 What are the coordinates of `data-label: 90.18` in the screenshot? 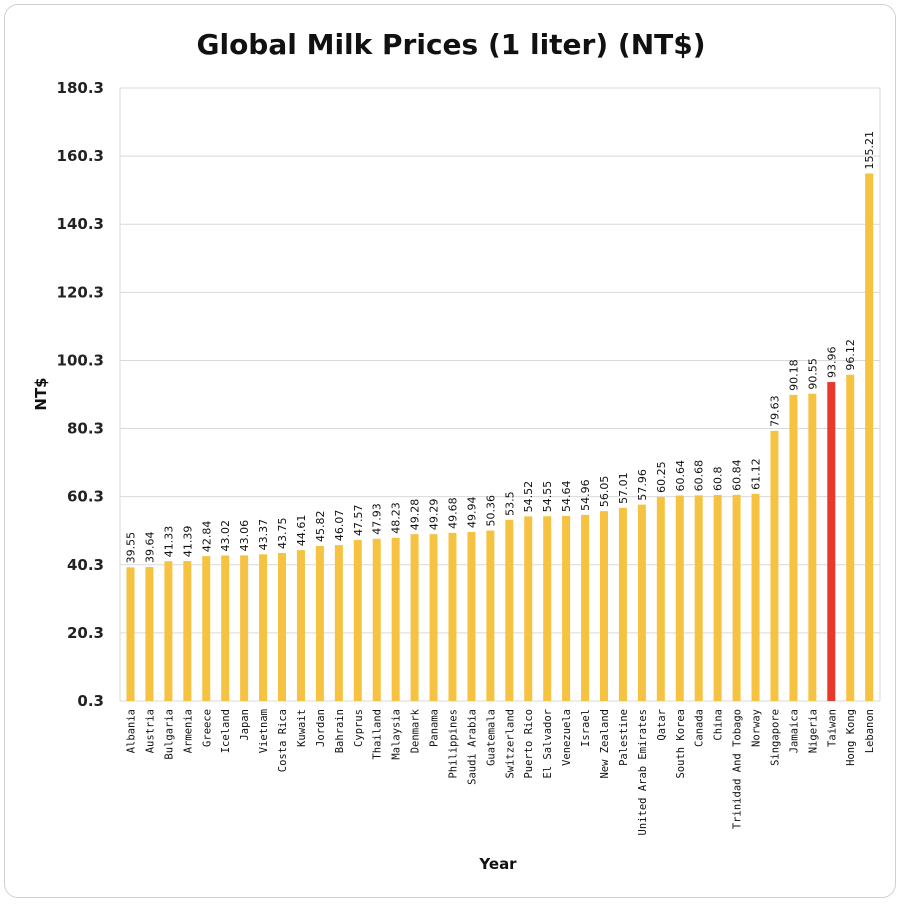 It's located at (793, 375).